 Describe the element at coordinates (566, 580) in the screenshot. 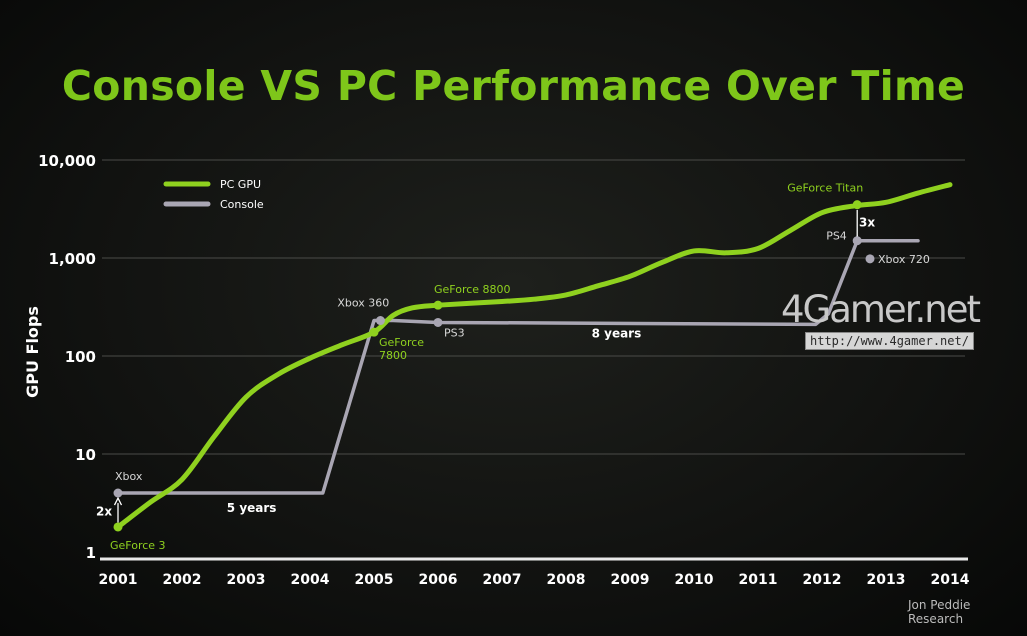

I see `x-tick-2008: 2008` at that location.